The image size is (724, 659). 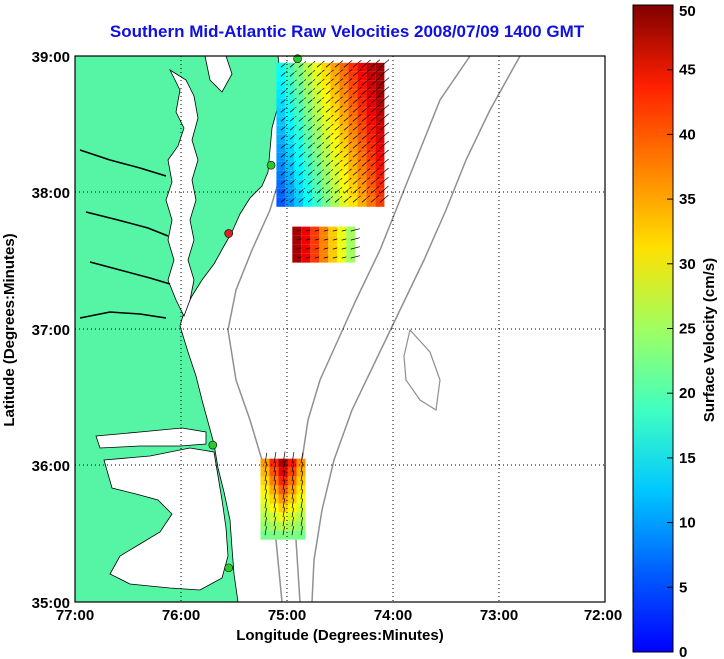 I want to click on y-tick-label: 35:00, so click(x=51, y=603).